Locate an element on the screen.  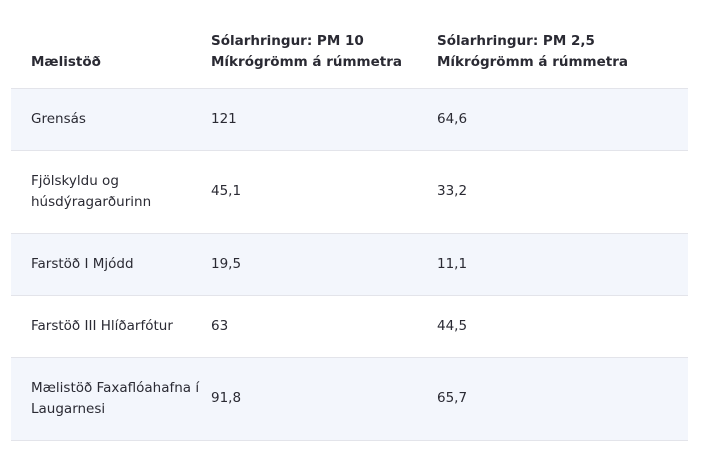
pm10-cell: 91,8 is located at coordinates (324, 399).